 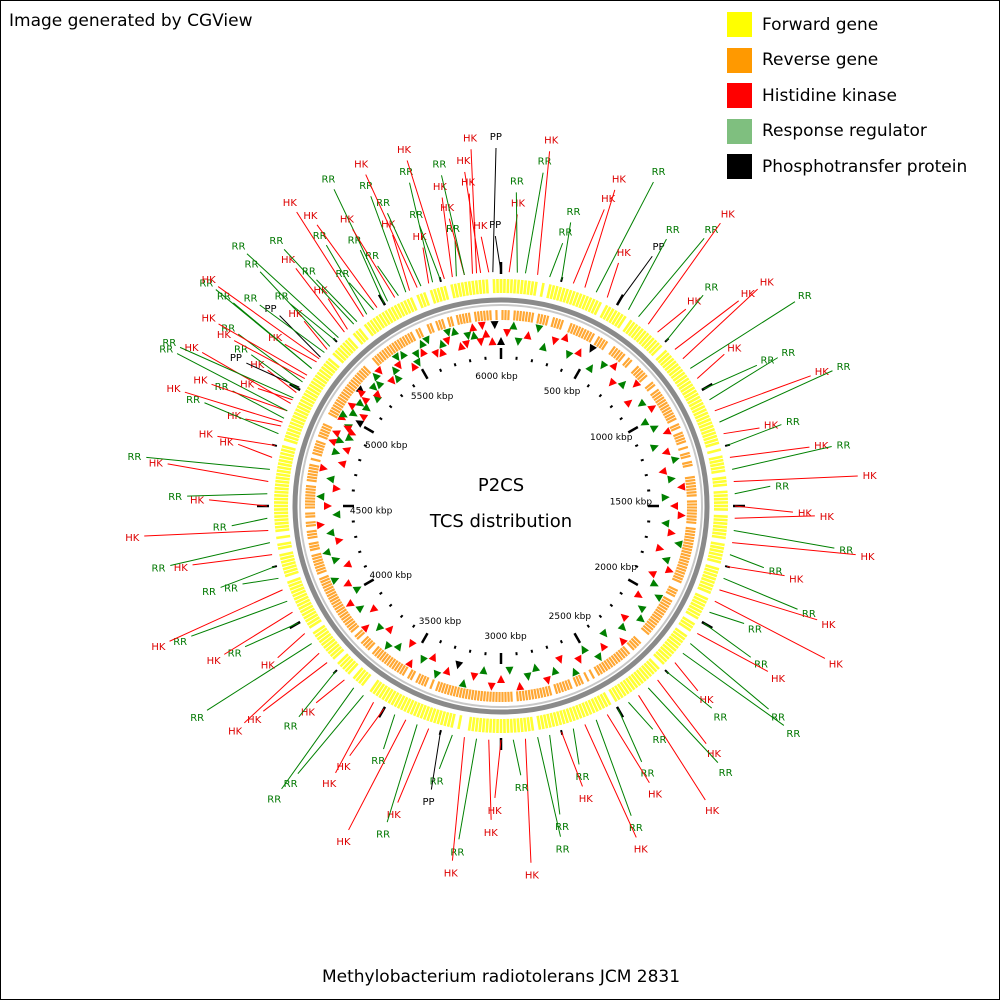 What do you see at coordinates (562, 392) in the screenshot?
I see `tick-label: 500 kbp` at bounding box center [562, 392].